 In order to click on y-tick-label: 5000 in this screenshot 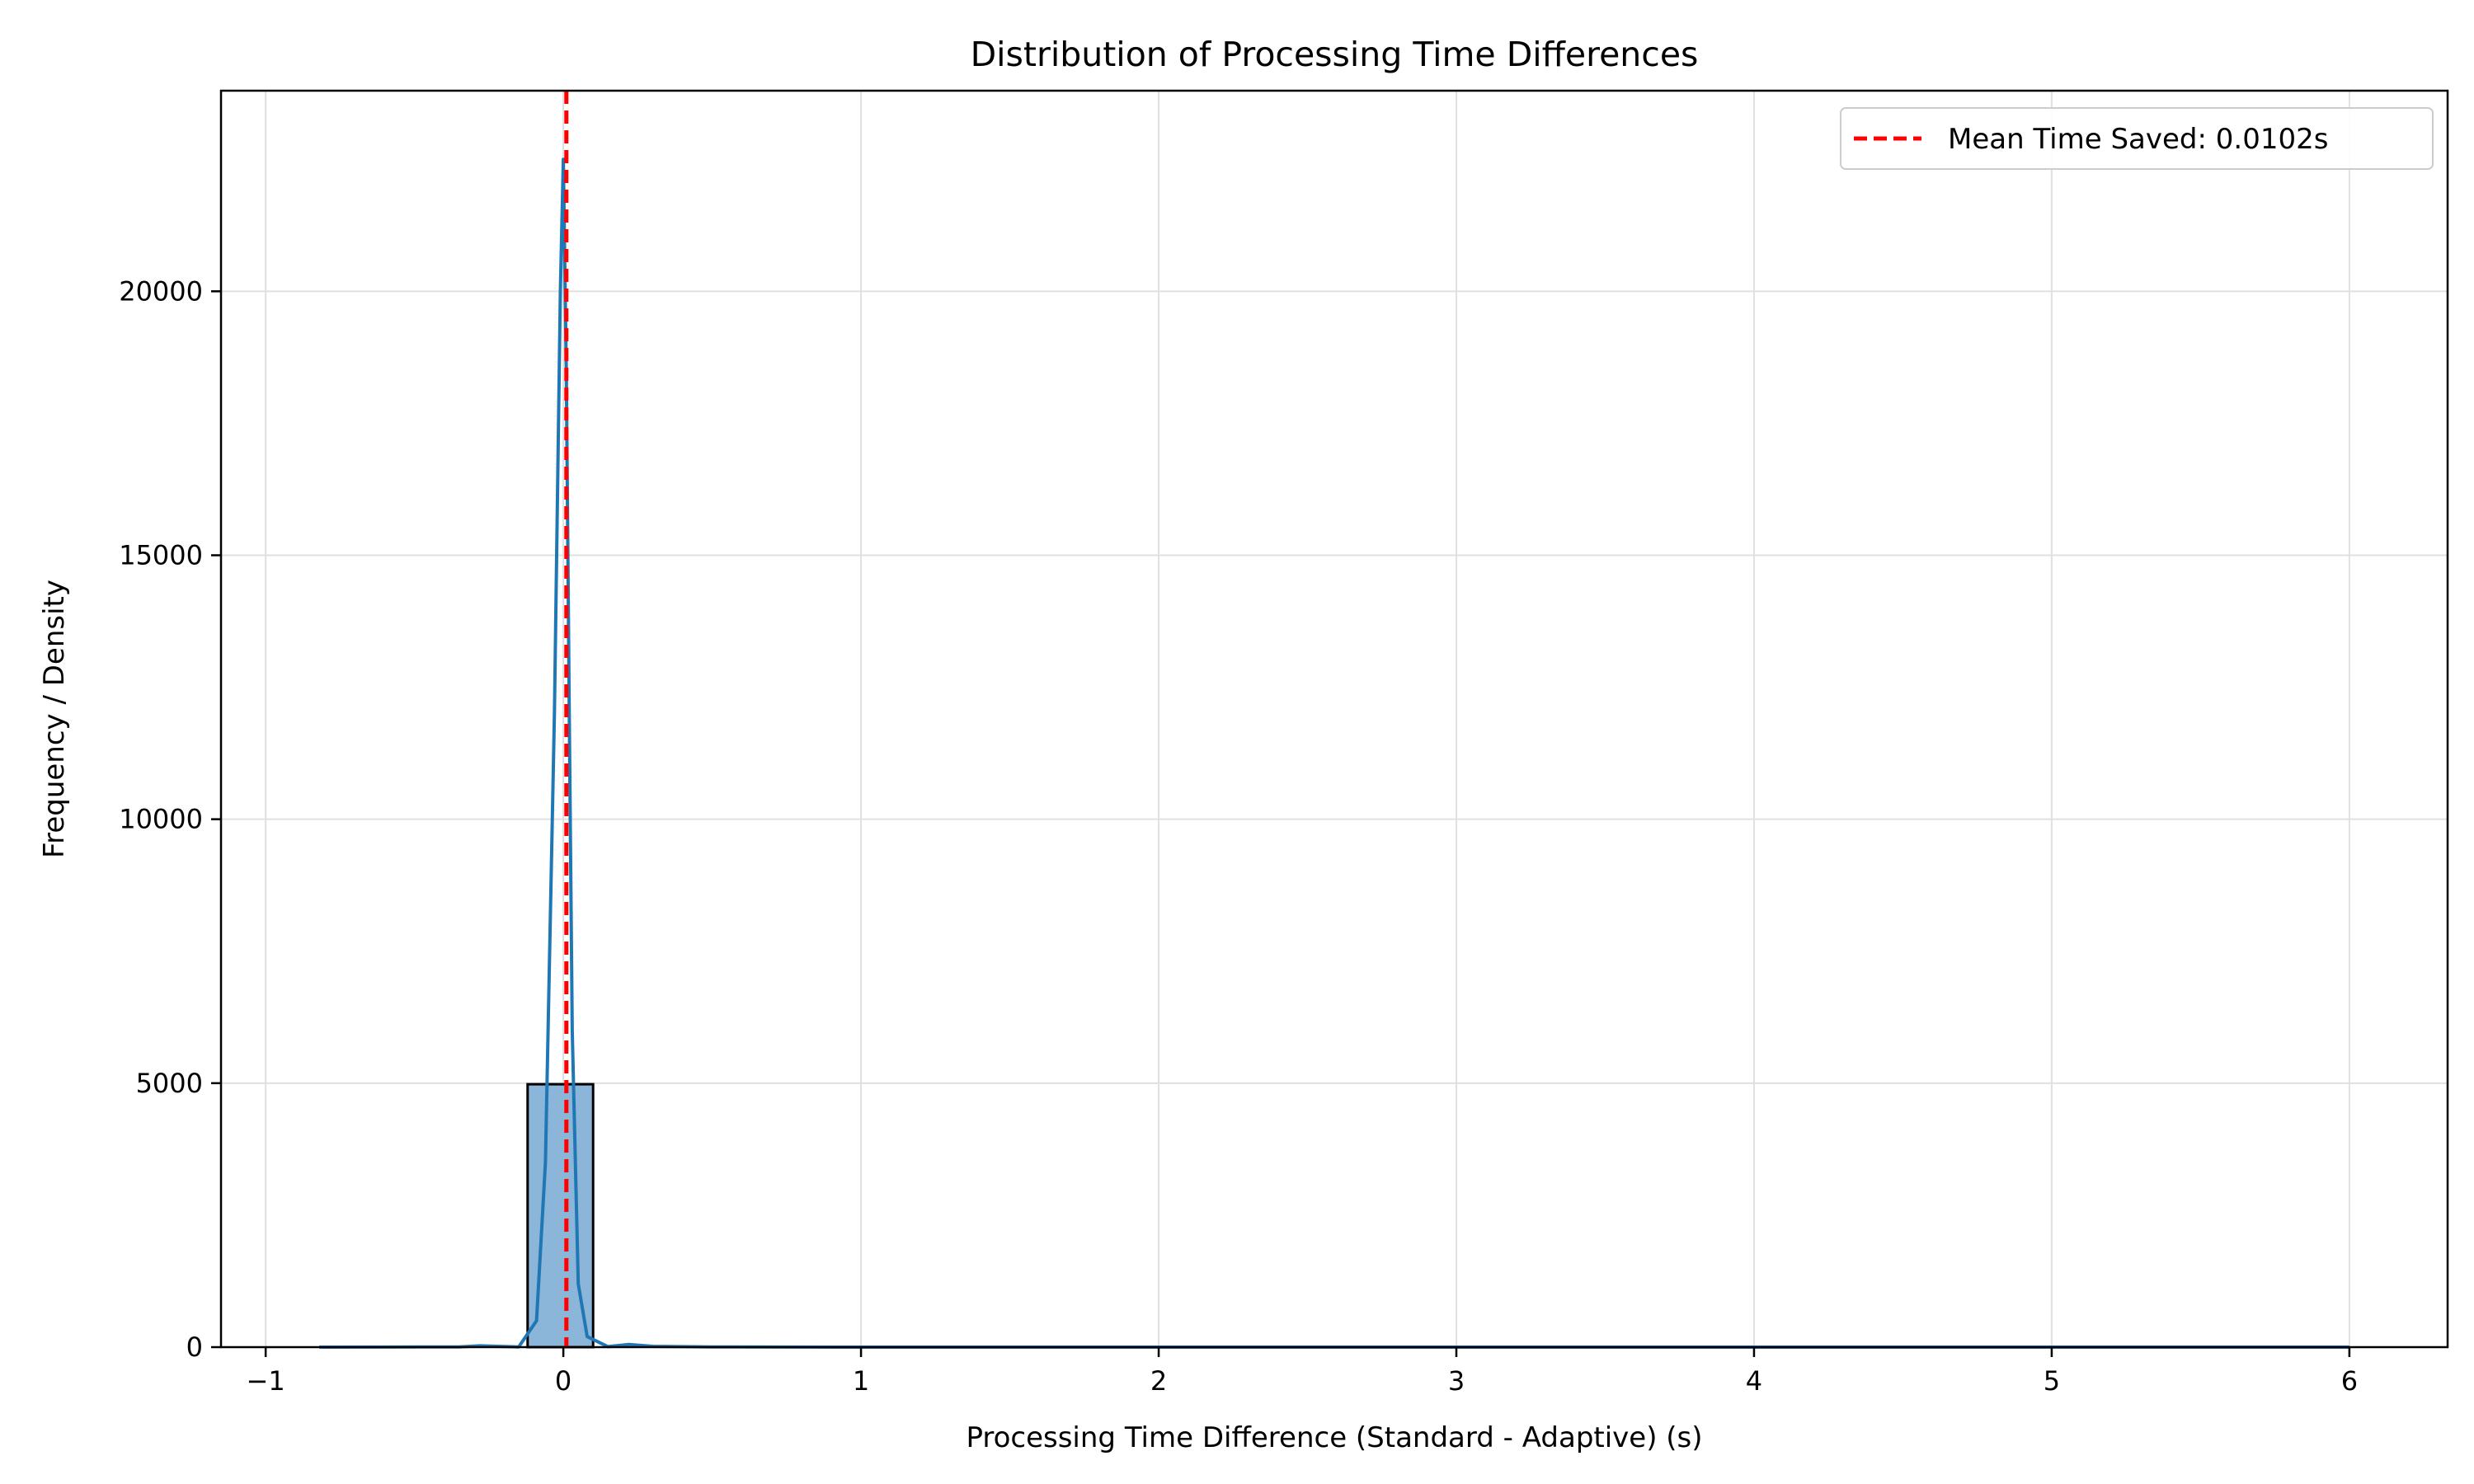, I will do `click(169, 1083)`.